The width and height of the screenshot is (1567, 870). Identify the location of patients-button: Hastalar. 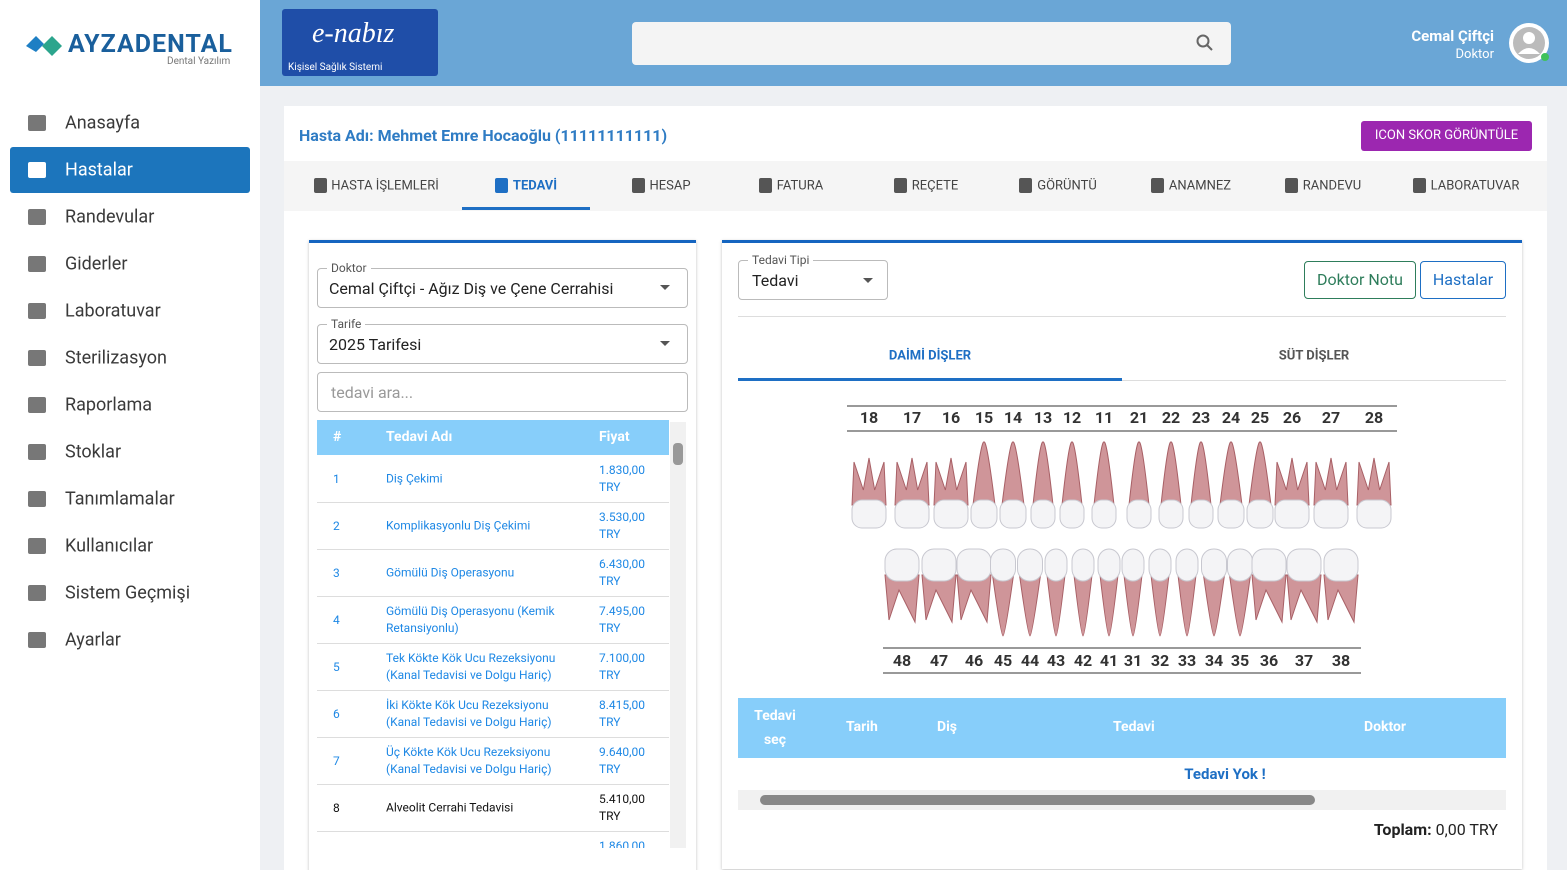
(1463, 280).